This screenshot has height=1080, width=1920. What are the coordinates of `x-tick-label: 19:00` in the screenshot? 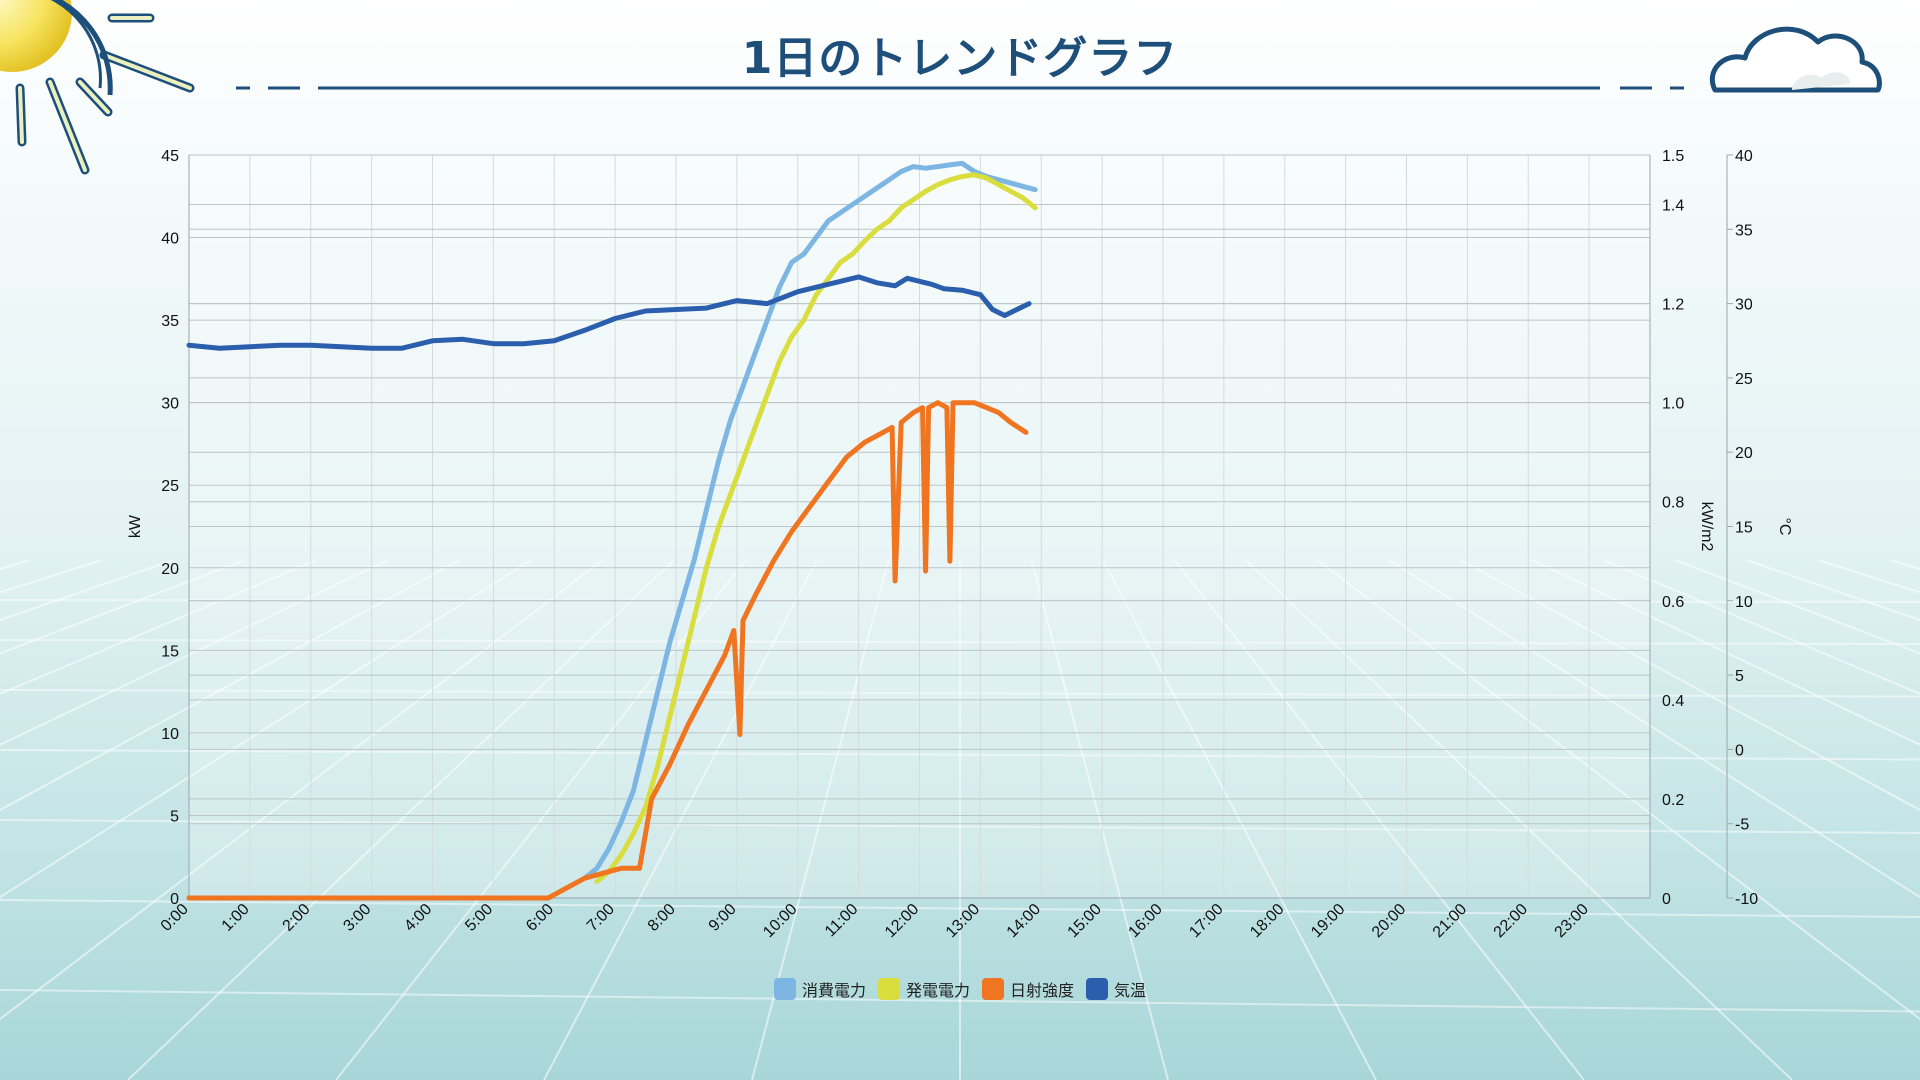 It's located at (1328, 921).